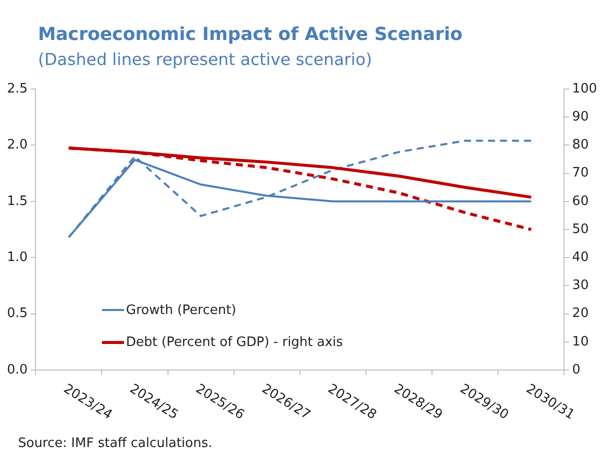 This screenshot has width=606, height=453. What do you see at coordinates (585, 88) in the screenshot?
I see `y2-tick-label: 100` at bounding box center [585, 88].